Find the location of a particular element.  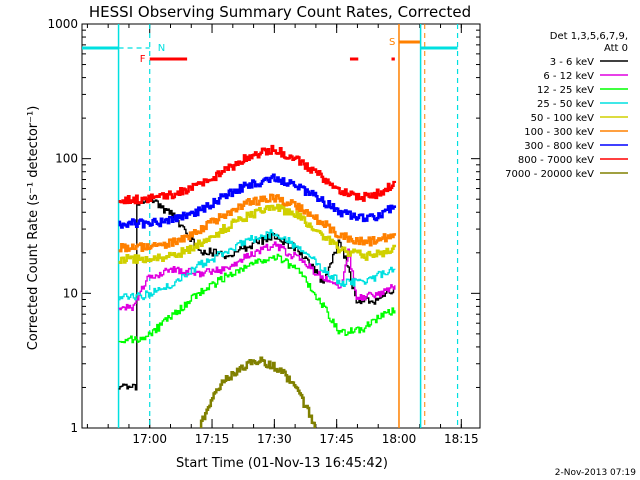

timestamp-label: 2-Nov-2013 07:19 is located at coordinates (596, 473).